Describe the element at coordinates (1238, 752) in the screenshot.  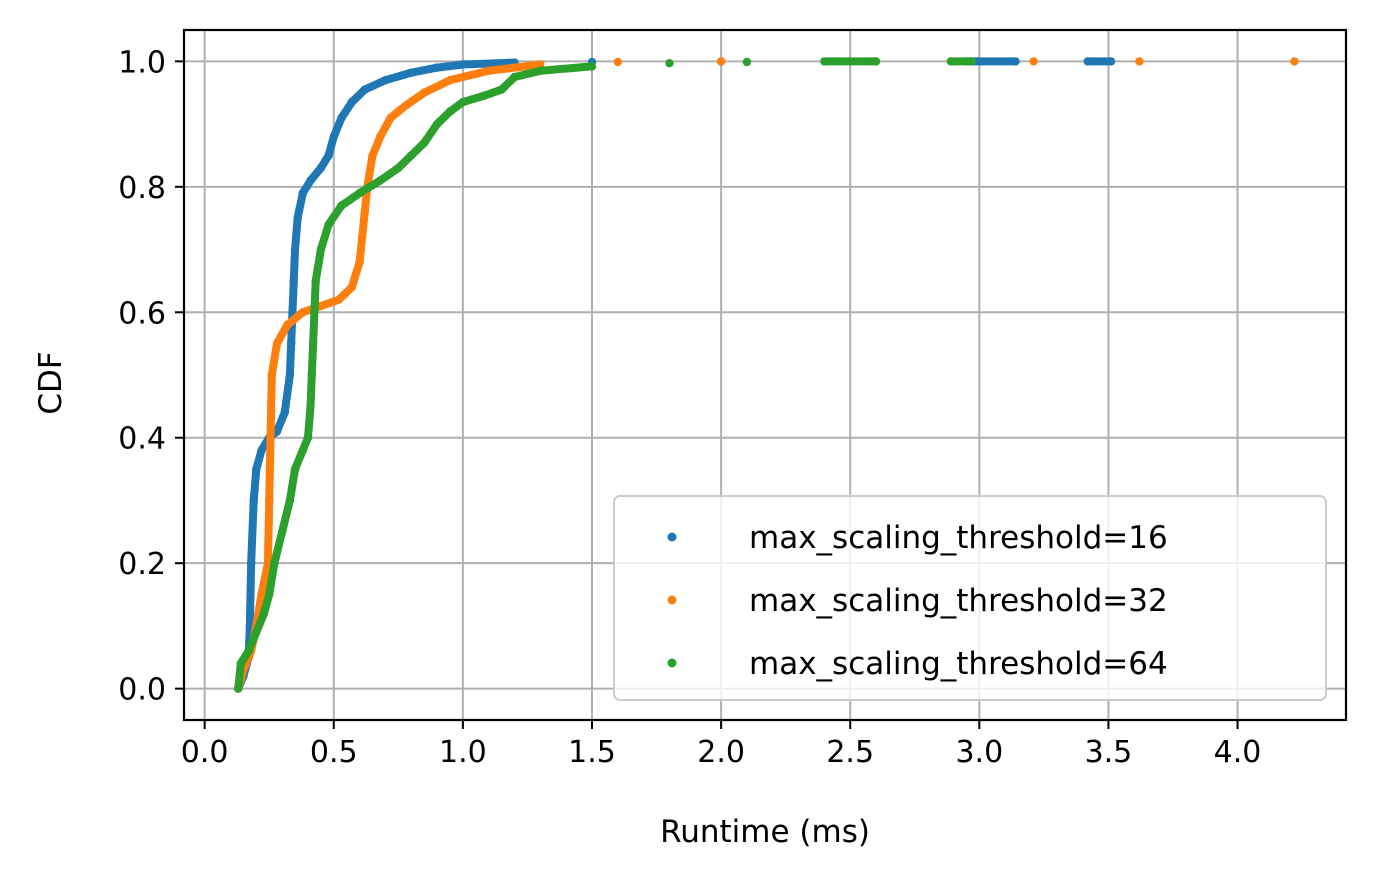
I see `x-tick-label: 4.0` at that location.